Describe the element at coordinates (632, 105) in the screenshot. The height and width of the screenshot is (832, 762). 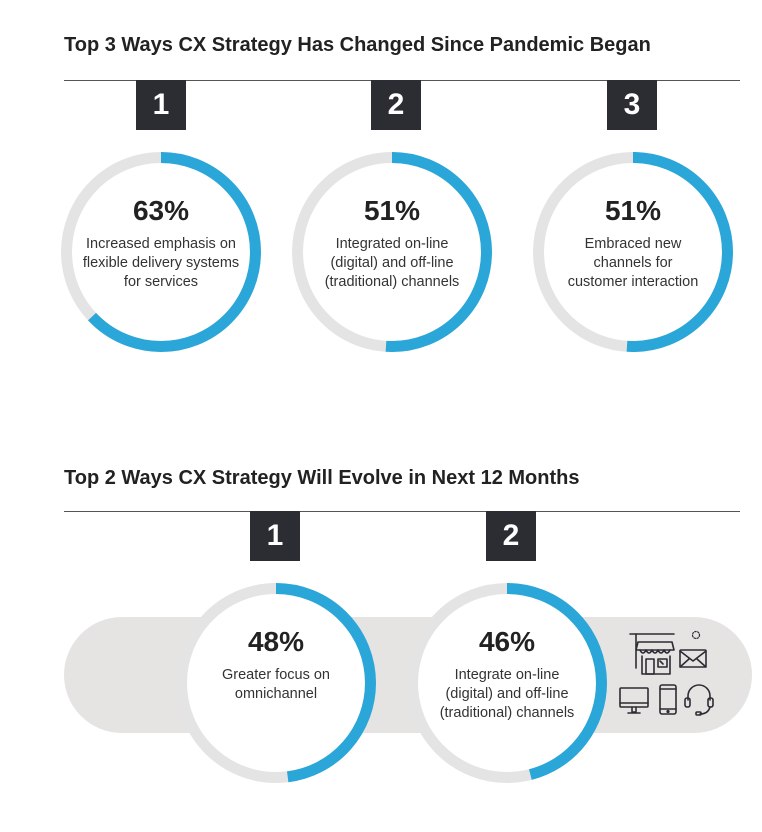
I see `rank-badge-3: 3` at that location.